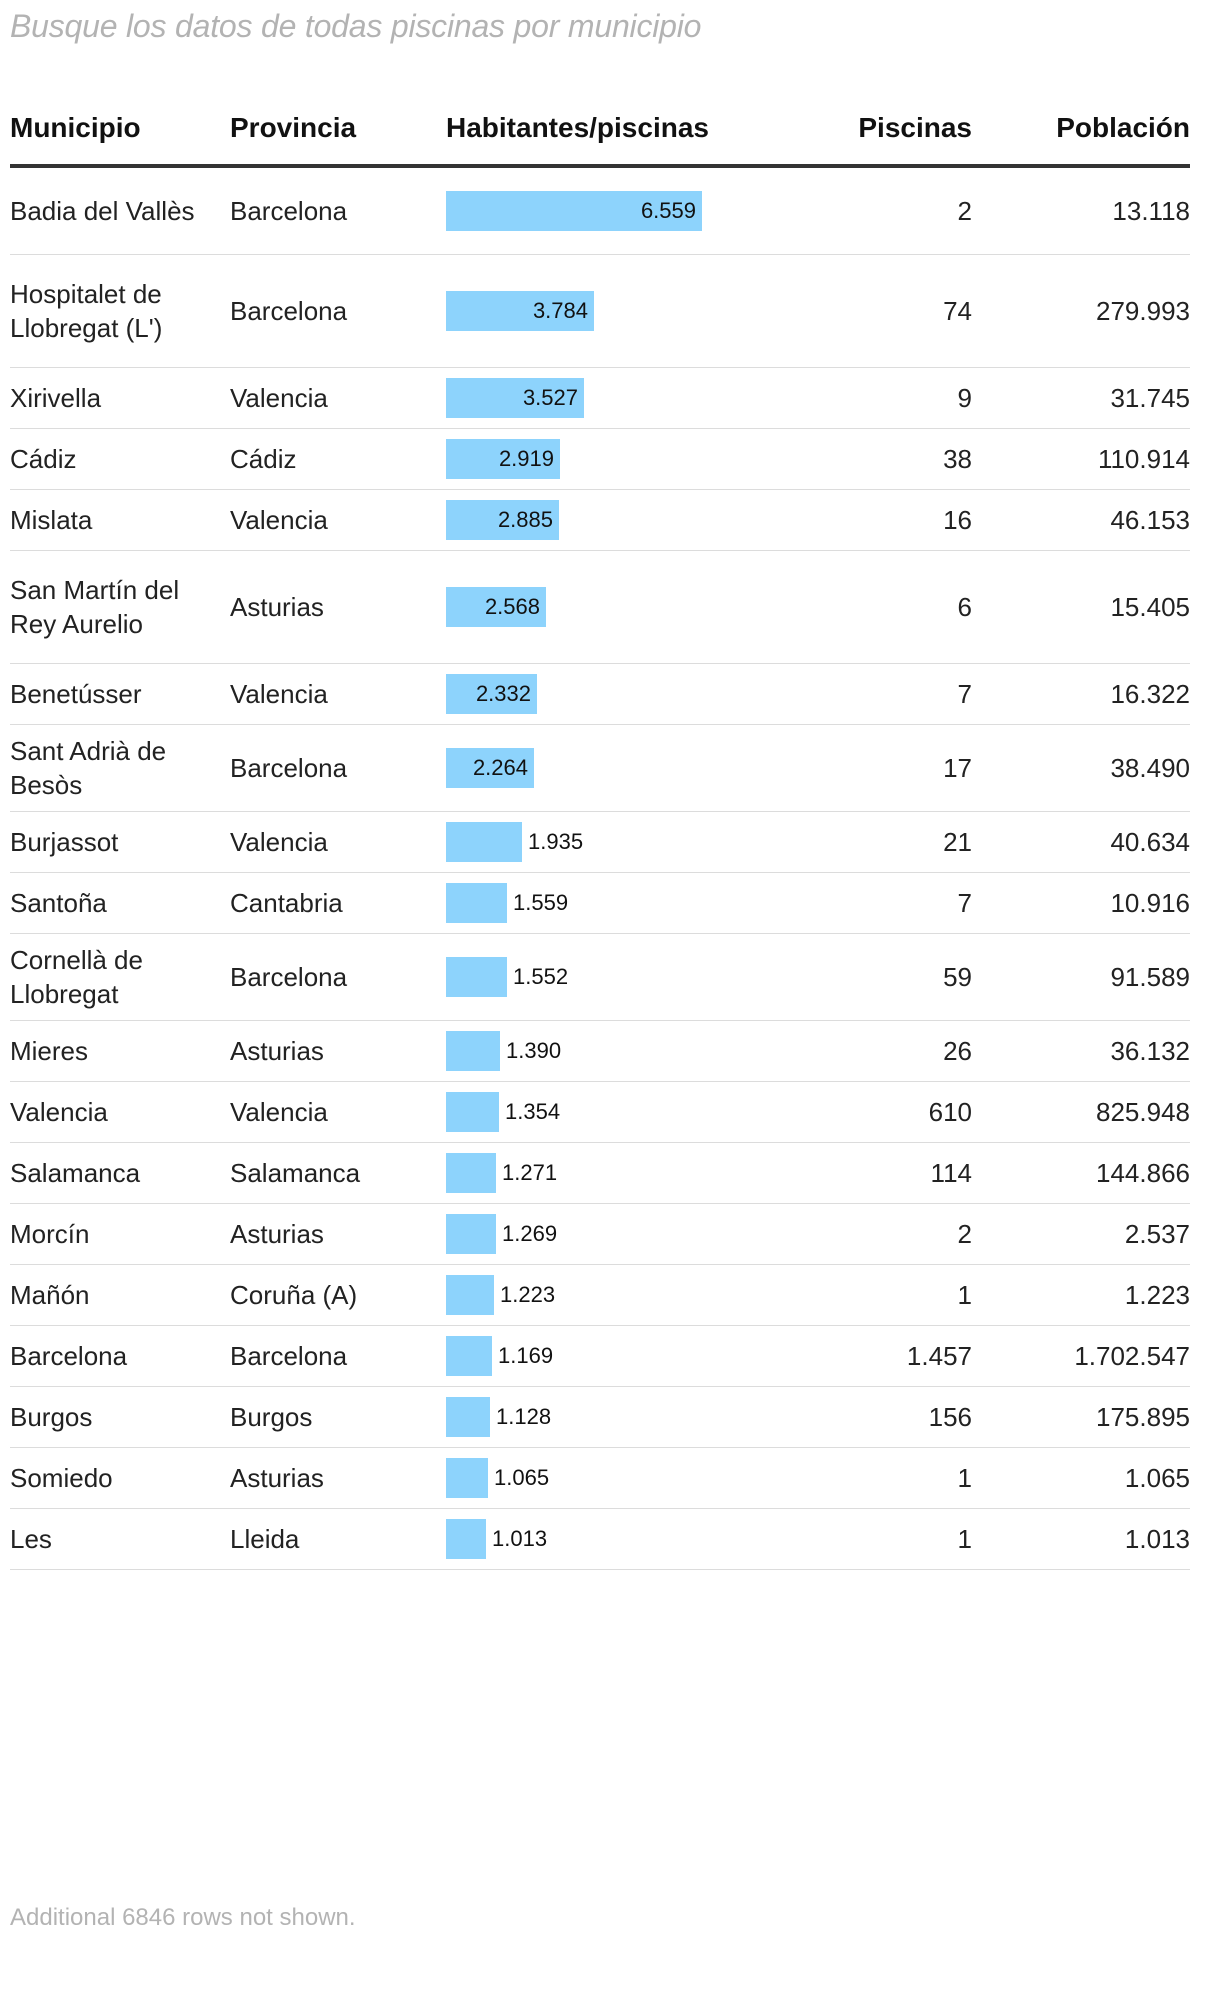 The width and height of the screenshot is (1220, 1990). What do you see at coordinates (50, 1295) in the screenshot?
I see `cell-municipio: Mañón` at bounding box center [50, 1295].